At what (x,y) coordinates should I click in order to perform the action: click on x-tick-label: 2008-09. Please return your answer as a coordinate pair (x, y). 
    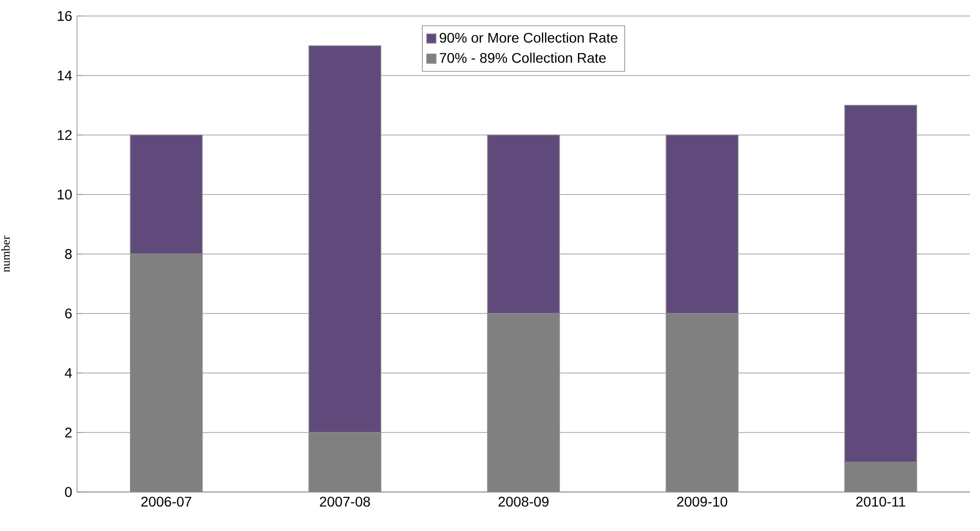
    Looking at the image, I should click on (523, 501).